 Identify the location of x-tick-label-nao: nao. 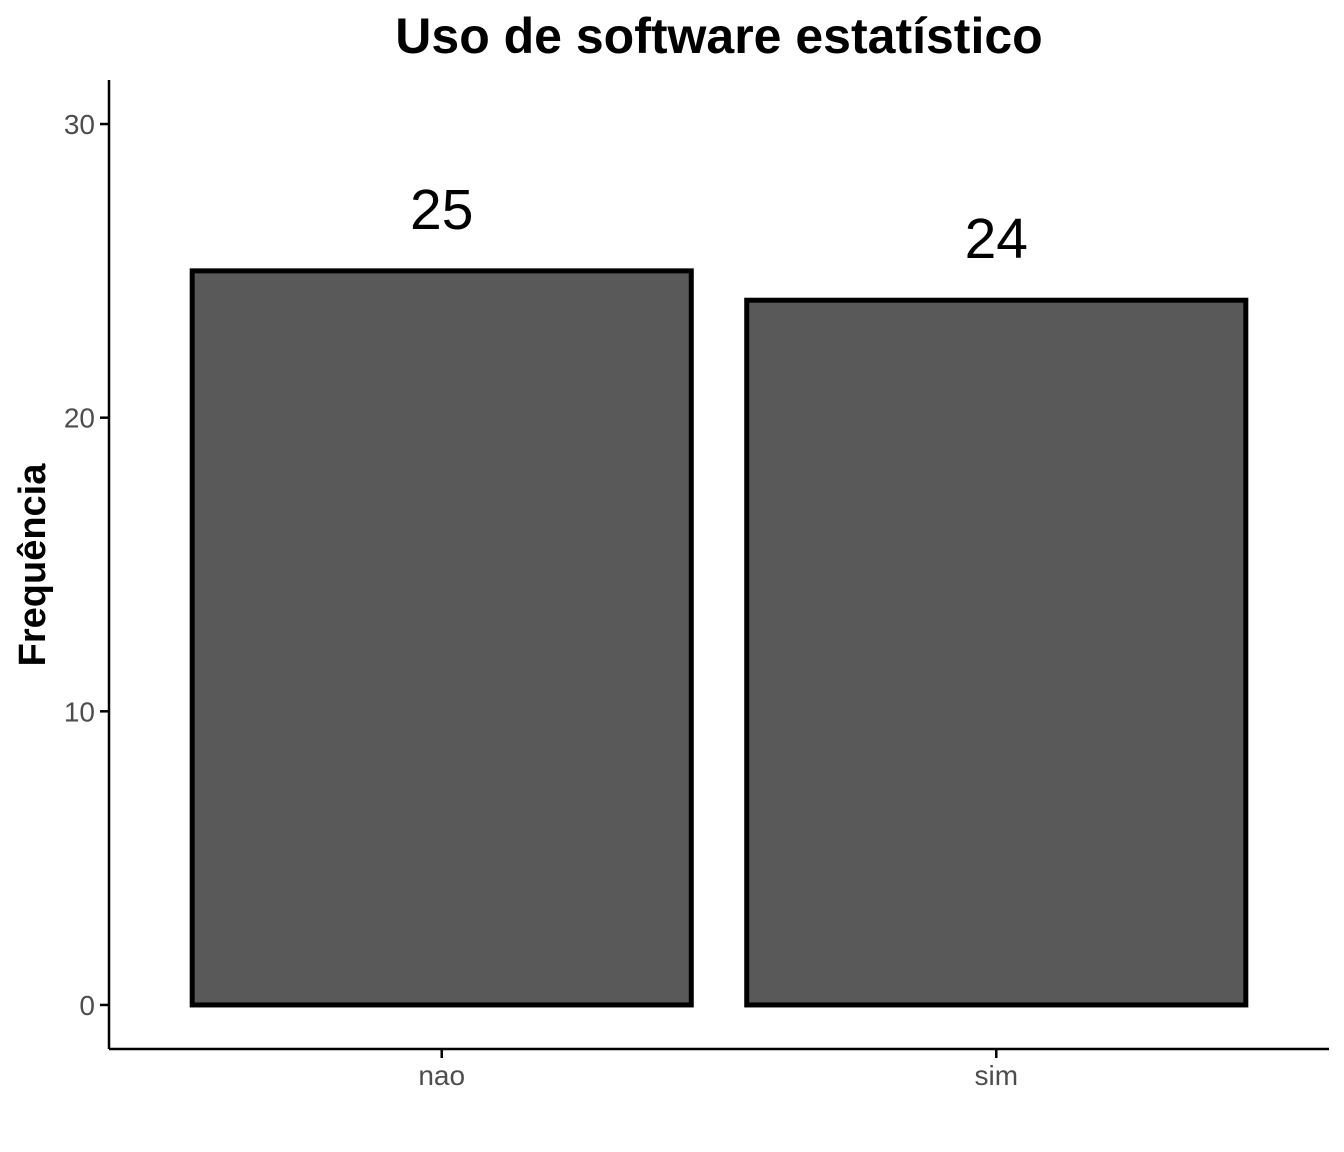
(441, 1075).